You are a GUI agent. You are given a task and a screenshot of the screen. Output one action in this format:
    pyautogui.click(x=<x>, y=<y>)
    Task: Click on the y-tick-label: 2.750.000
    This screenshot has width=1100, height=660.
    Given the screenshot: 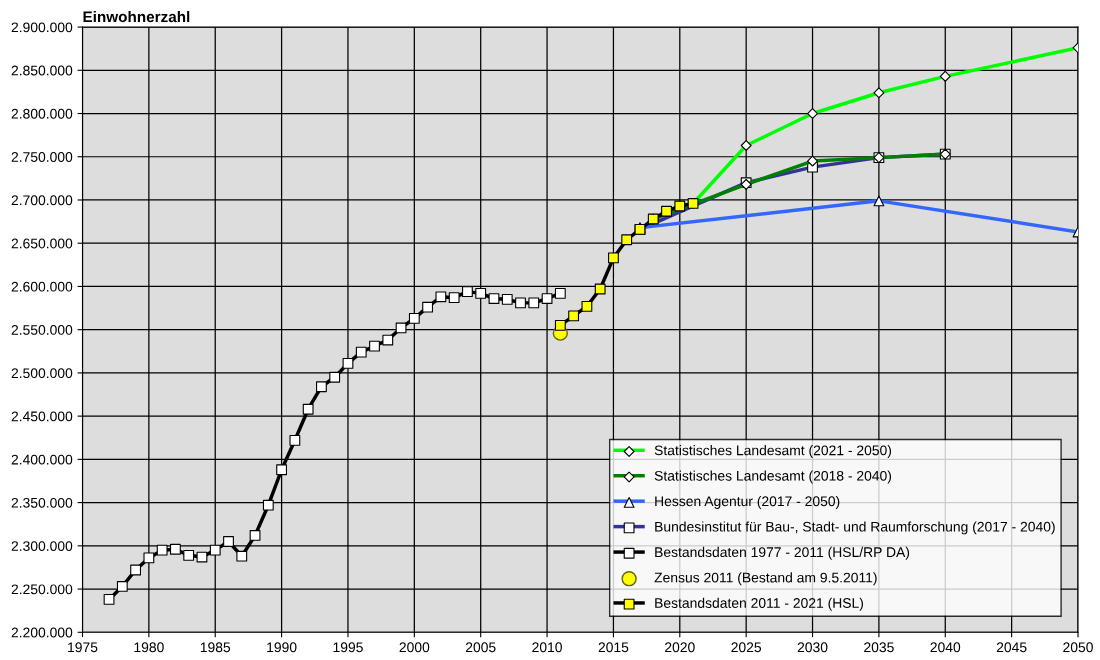 What is the action you would take?
    pyautogui.click(x=42, y=157)
    